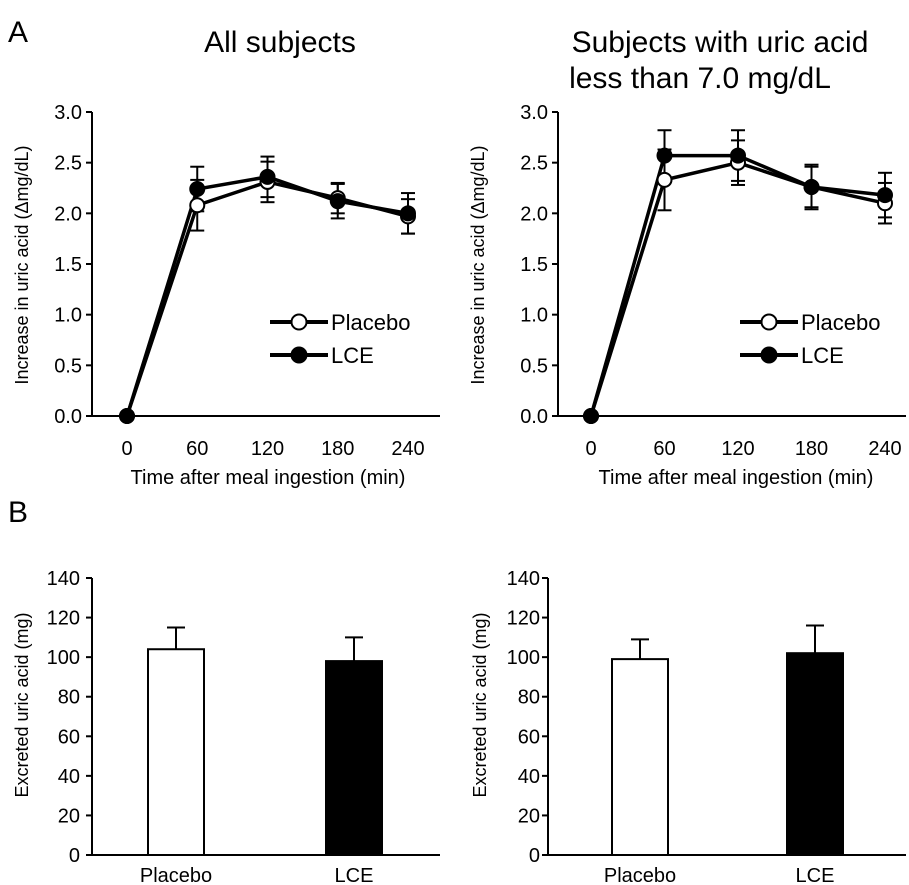  What do you see at coordinates (18, 512) in the screenshot?
I see `panel-label-b: B` at bounding box center [18, 512].